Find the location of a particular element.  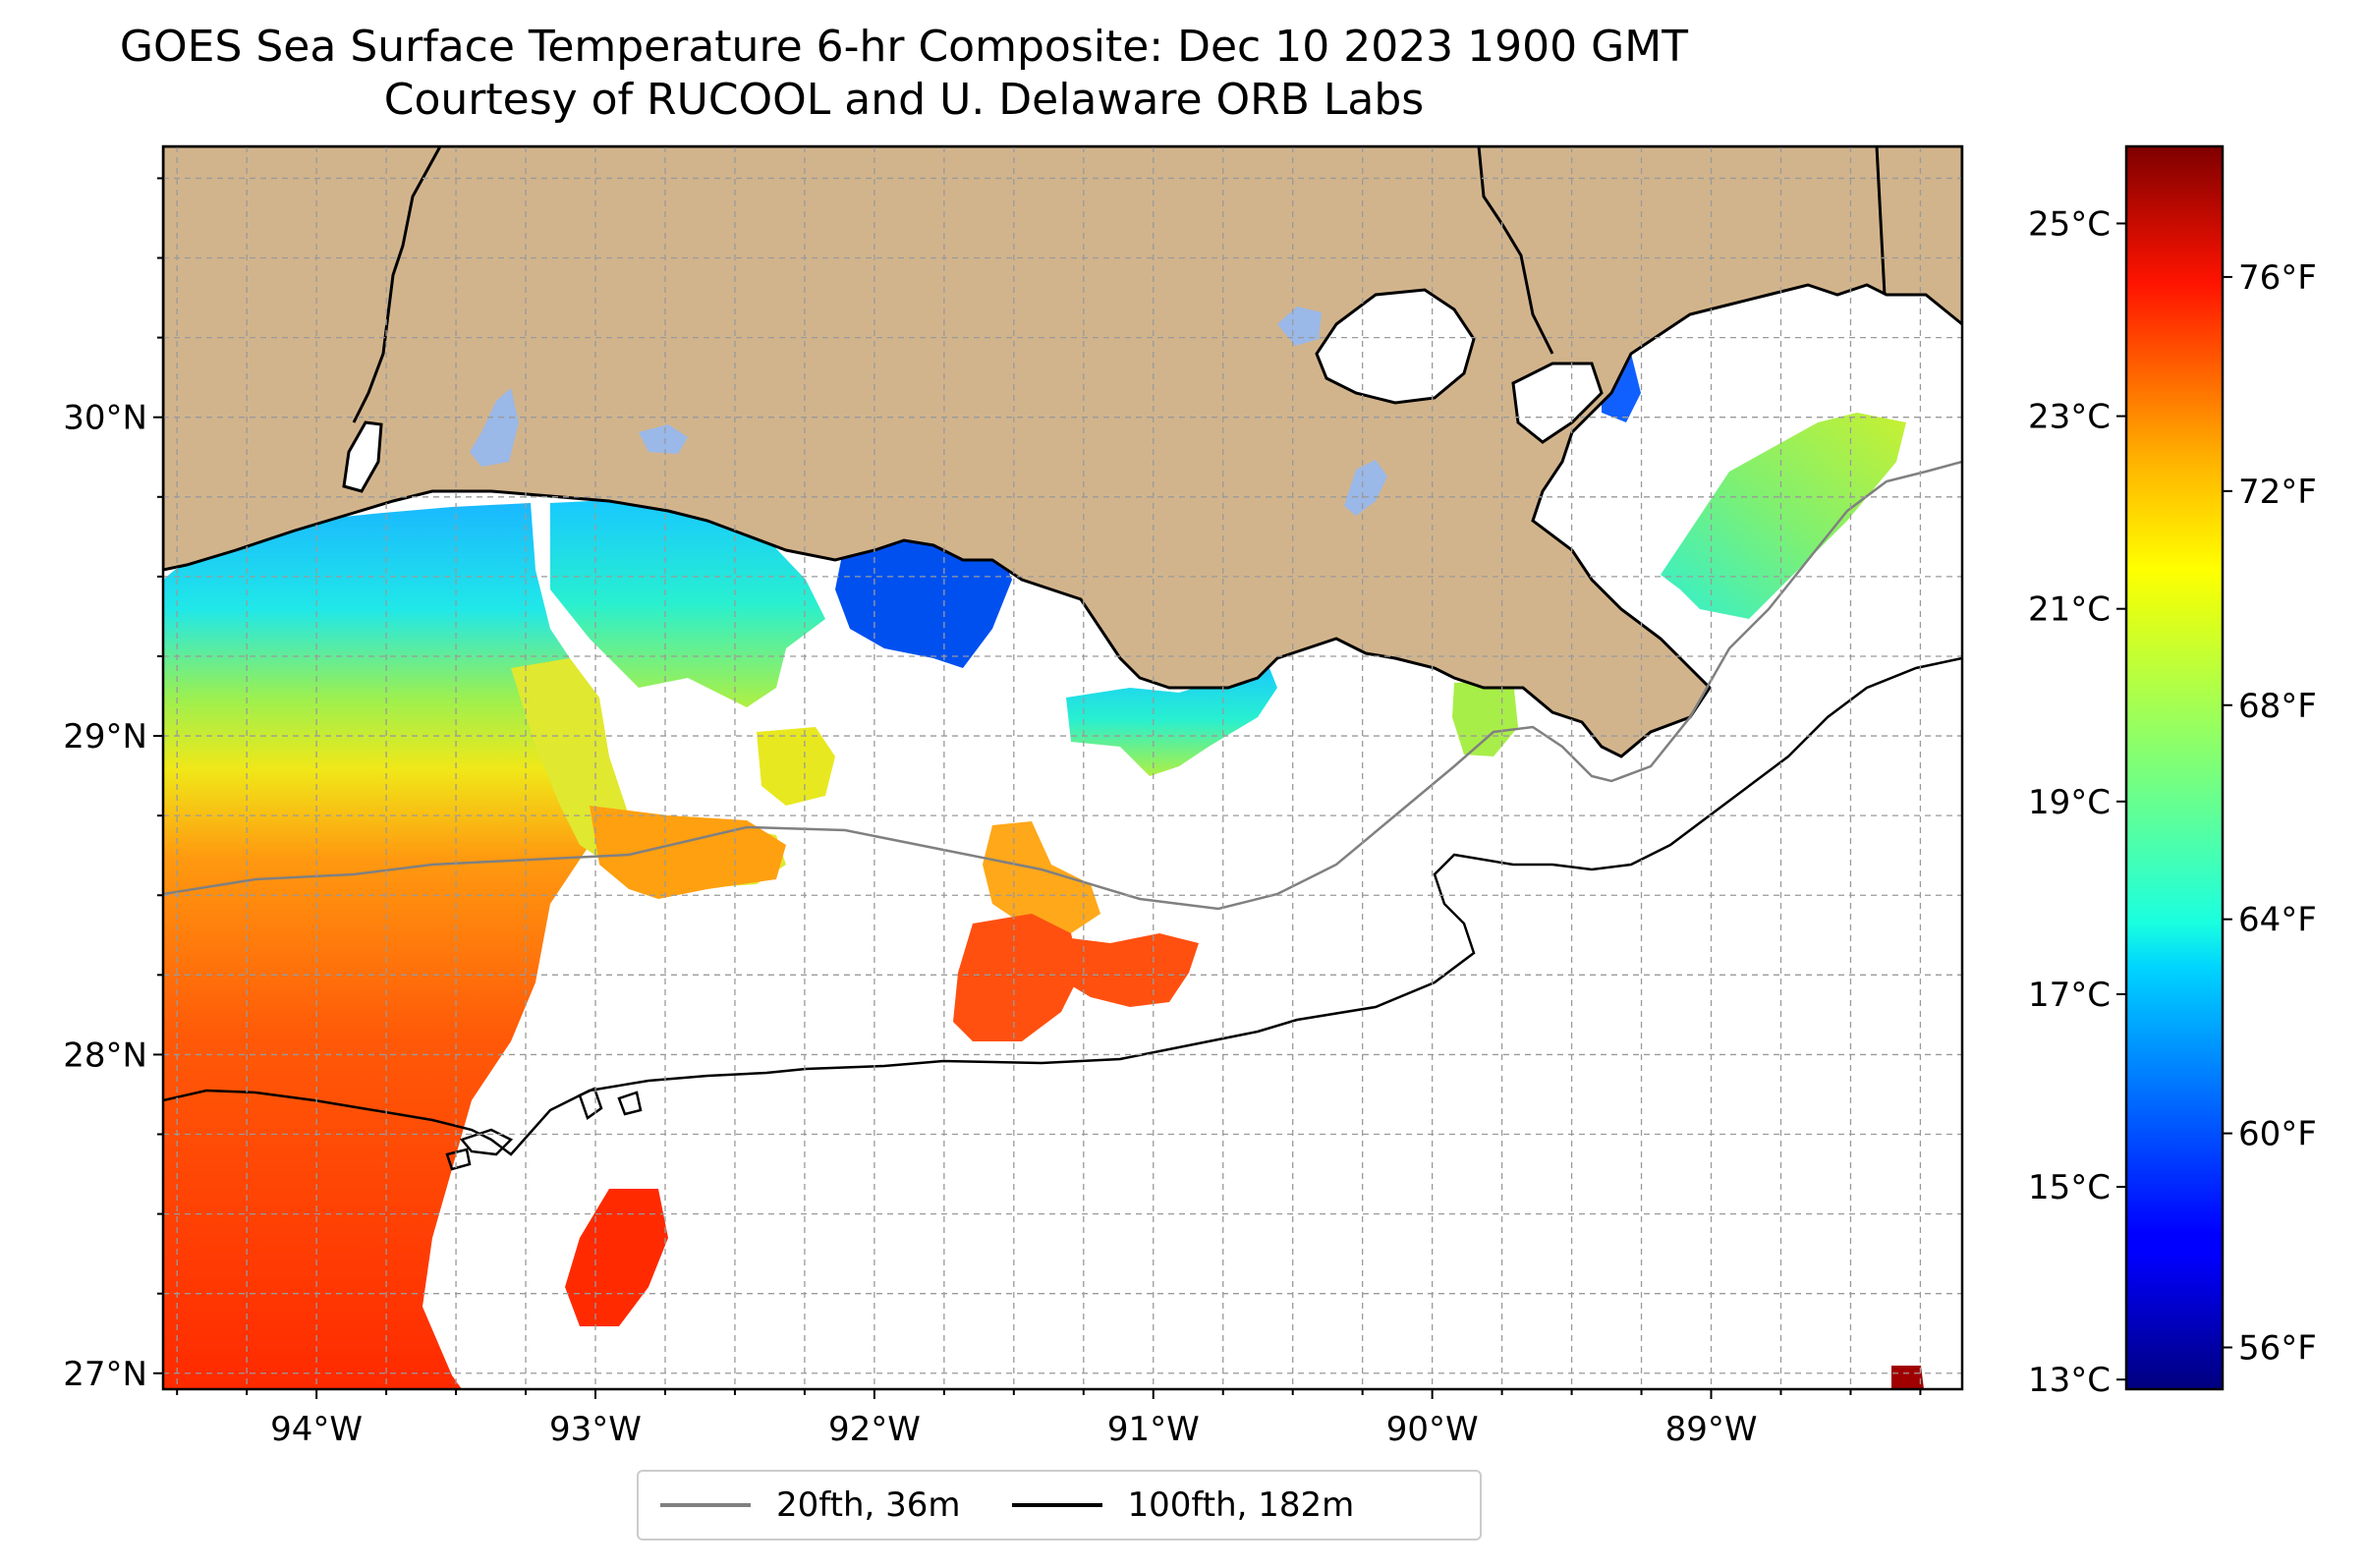

lon-tick-label: 93°W is located at coordinates (595, 1429).